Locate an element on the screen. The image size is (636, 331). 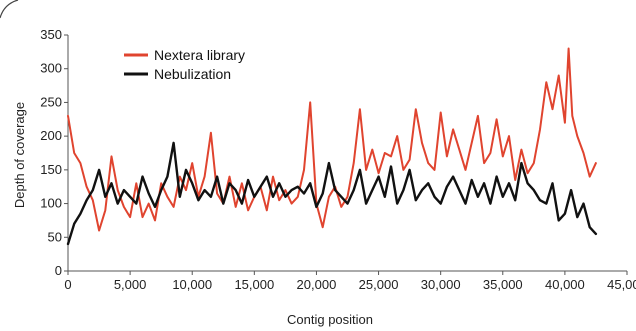
x-tick-label: 35,000 is located at coordinates (503, 284).